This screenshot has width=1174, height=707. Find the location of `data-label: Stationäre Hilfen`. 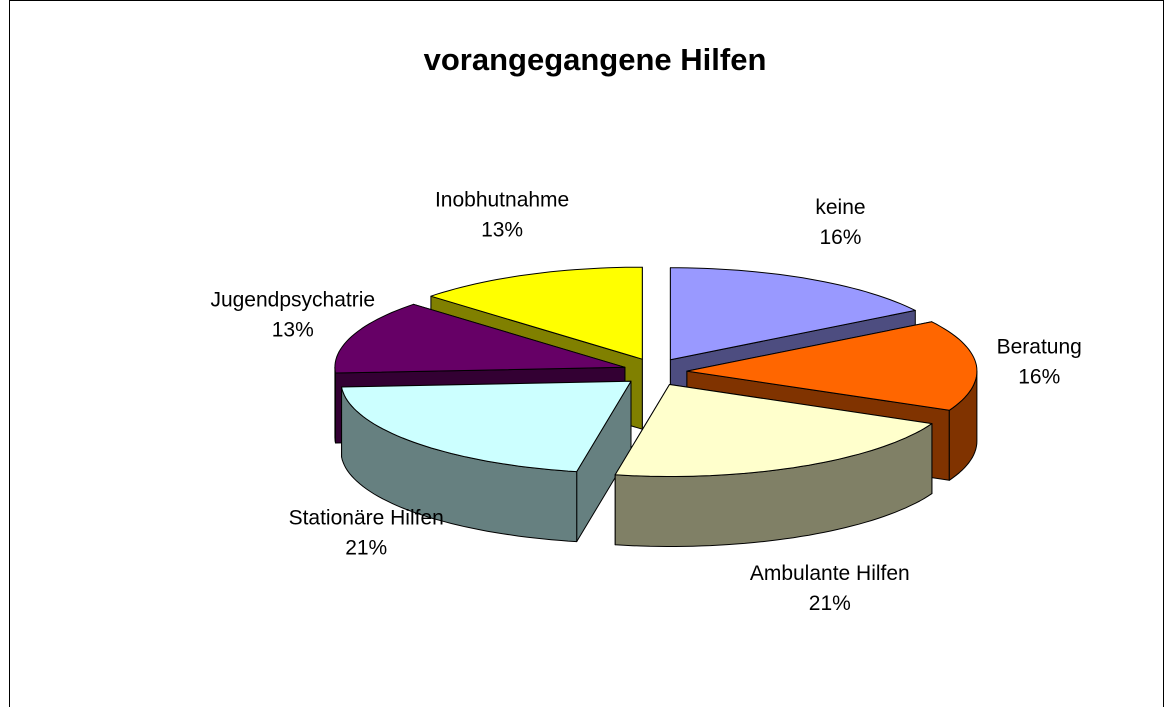

data-label: Stationäre Hilfen is located at coordinates (366, 518).